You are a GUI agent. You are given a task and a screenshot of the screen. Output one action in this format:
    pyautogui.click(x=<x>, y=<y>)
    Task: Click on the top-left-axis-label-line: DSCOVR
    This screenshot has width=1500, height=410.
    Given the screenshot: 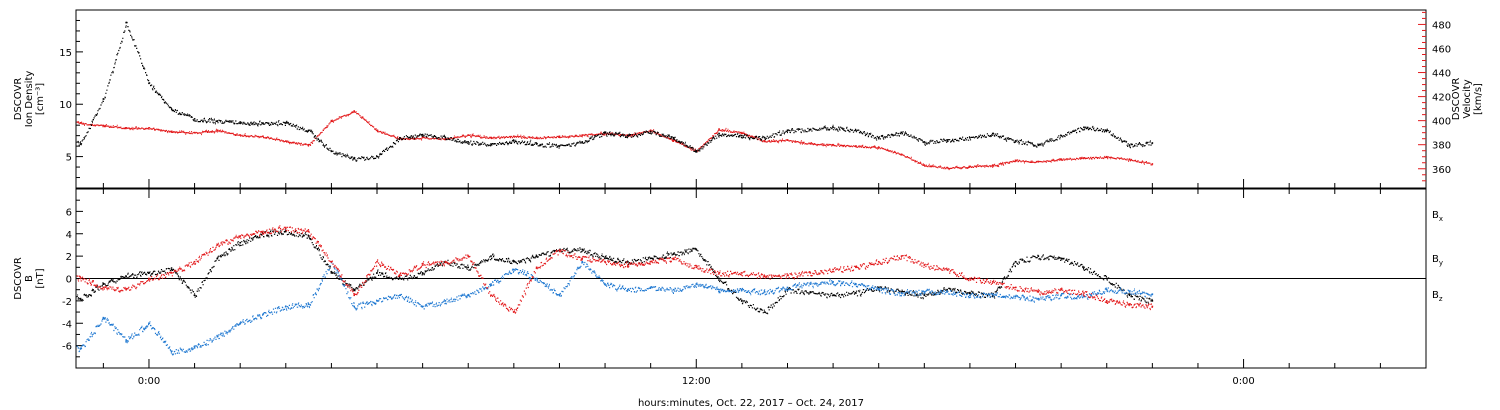 What is the action you would take?
    pyautogui.click(x=18, y=99)
    